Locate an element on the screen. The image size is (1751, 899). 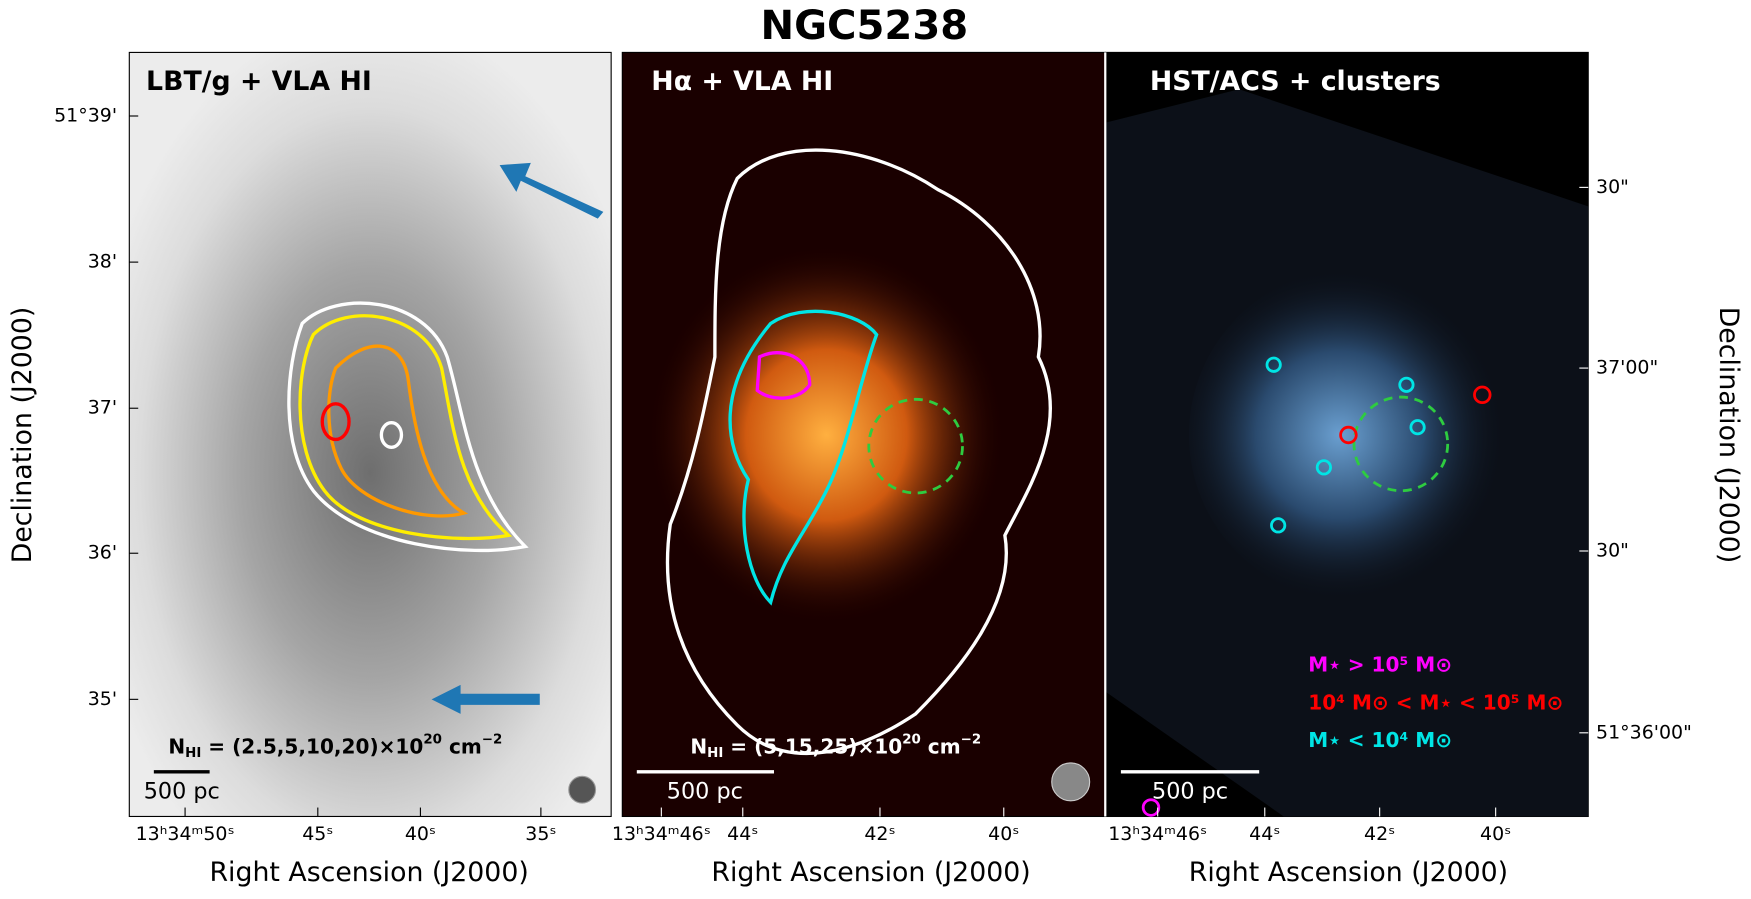
figure-title: NGC5238 is located at coordinates (864, 26).